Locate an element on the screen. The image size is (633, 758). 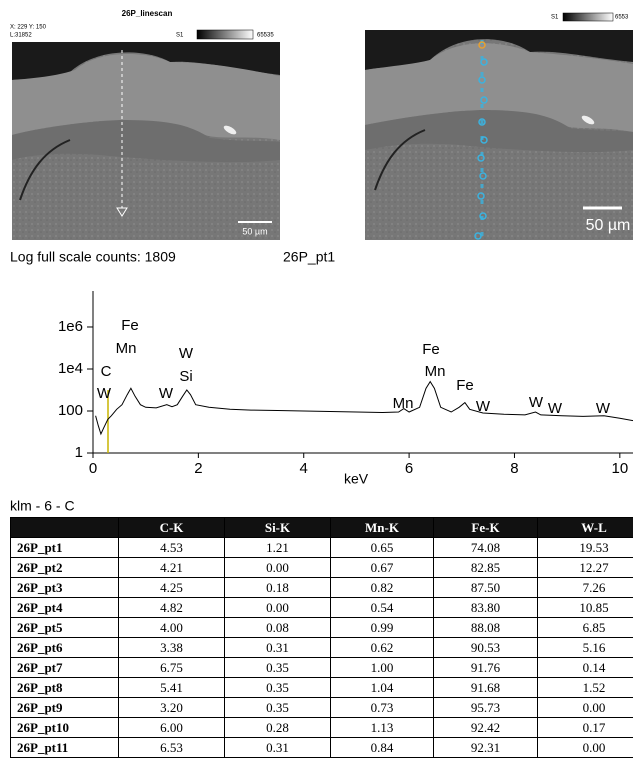
table-cell: 4.00 is located at coordinates (171, 627).